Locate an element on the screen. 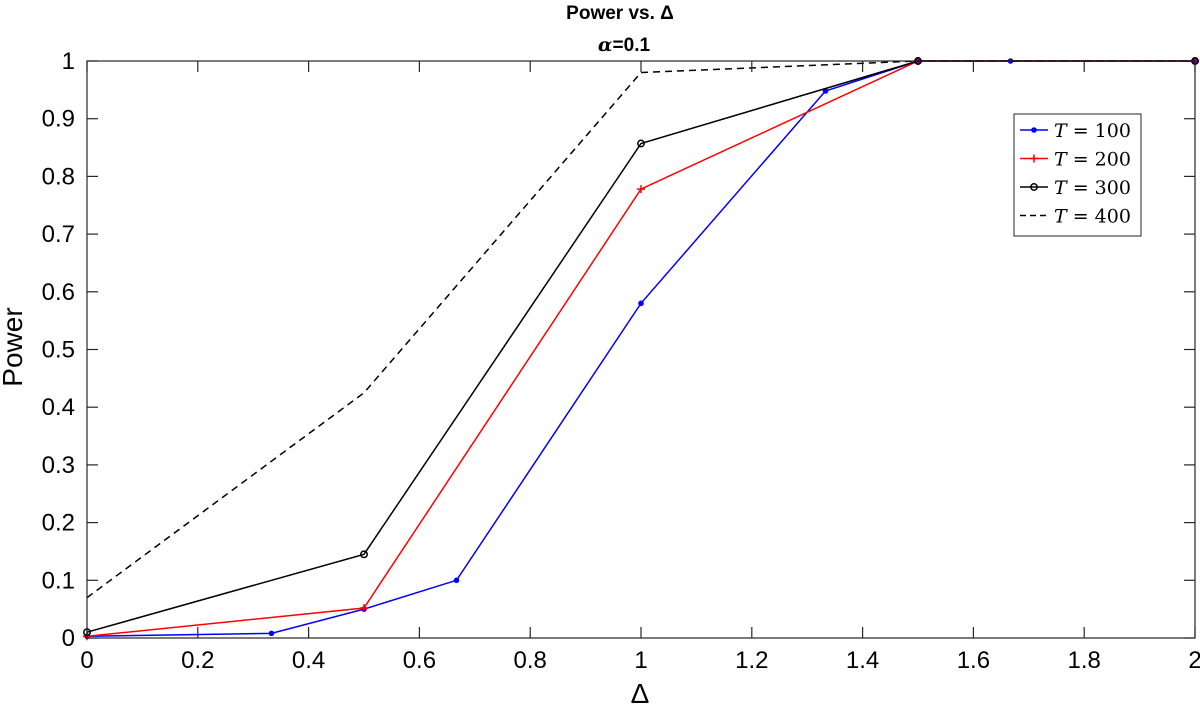 The image size is (1200, 708). y-tick-label: 0 is located at coordinates (68, 638).